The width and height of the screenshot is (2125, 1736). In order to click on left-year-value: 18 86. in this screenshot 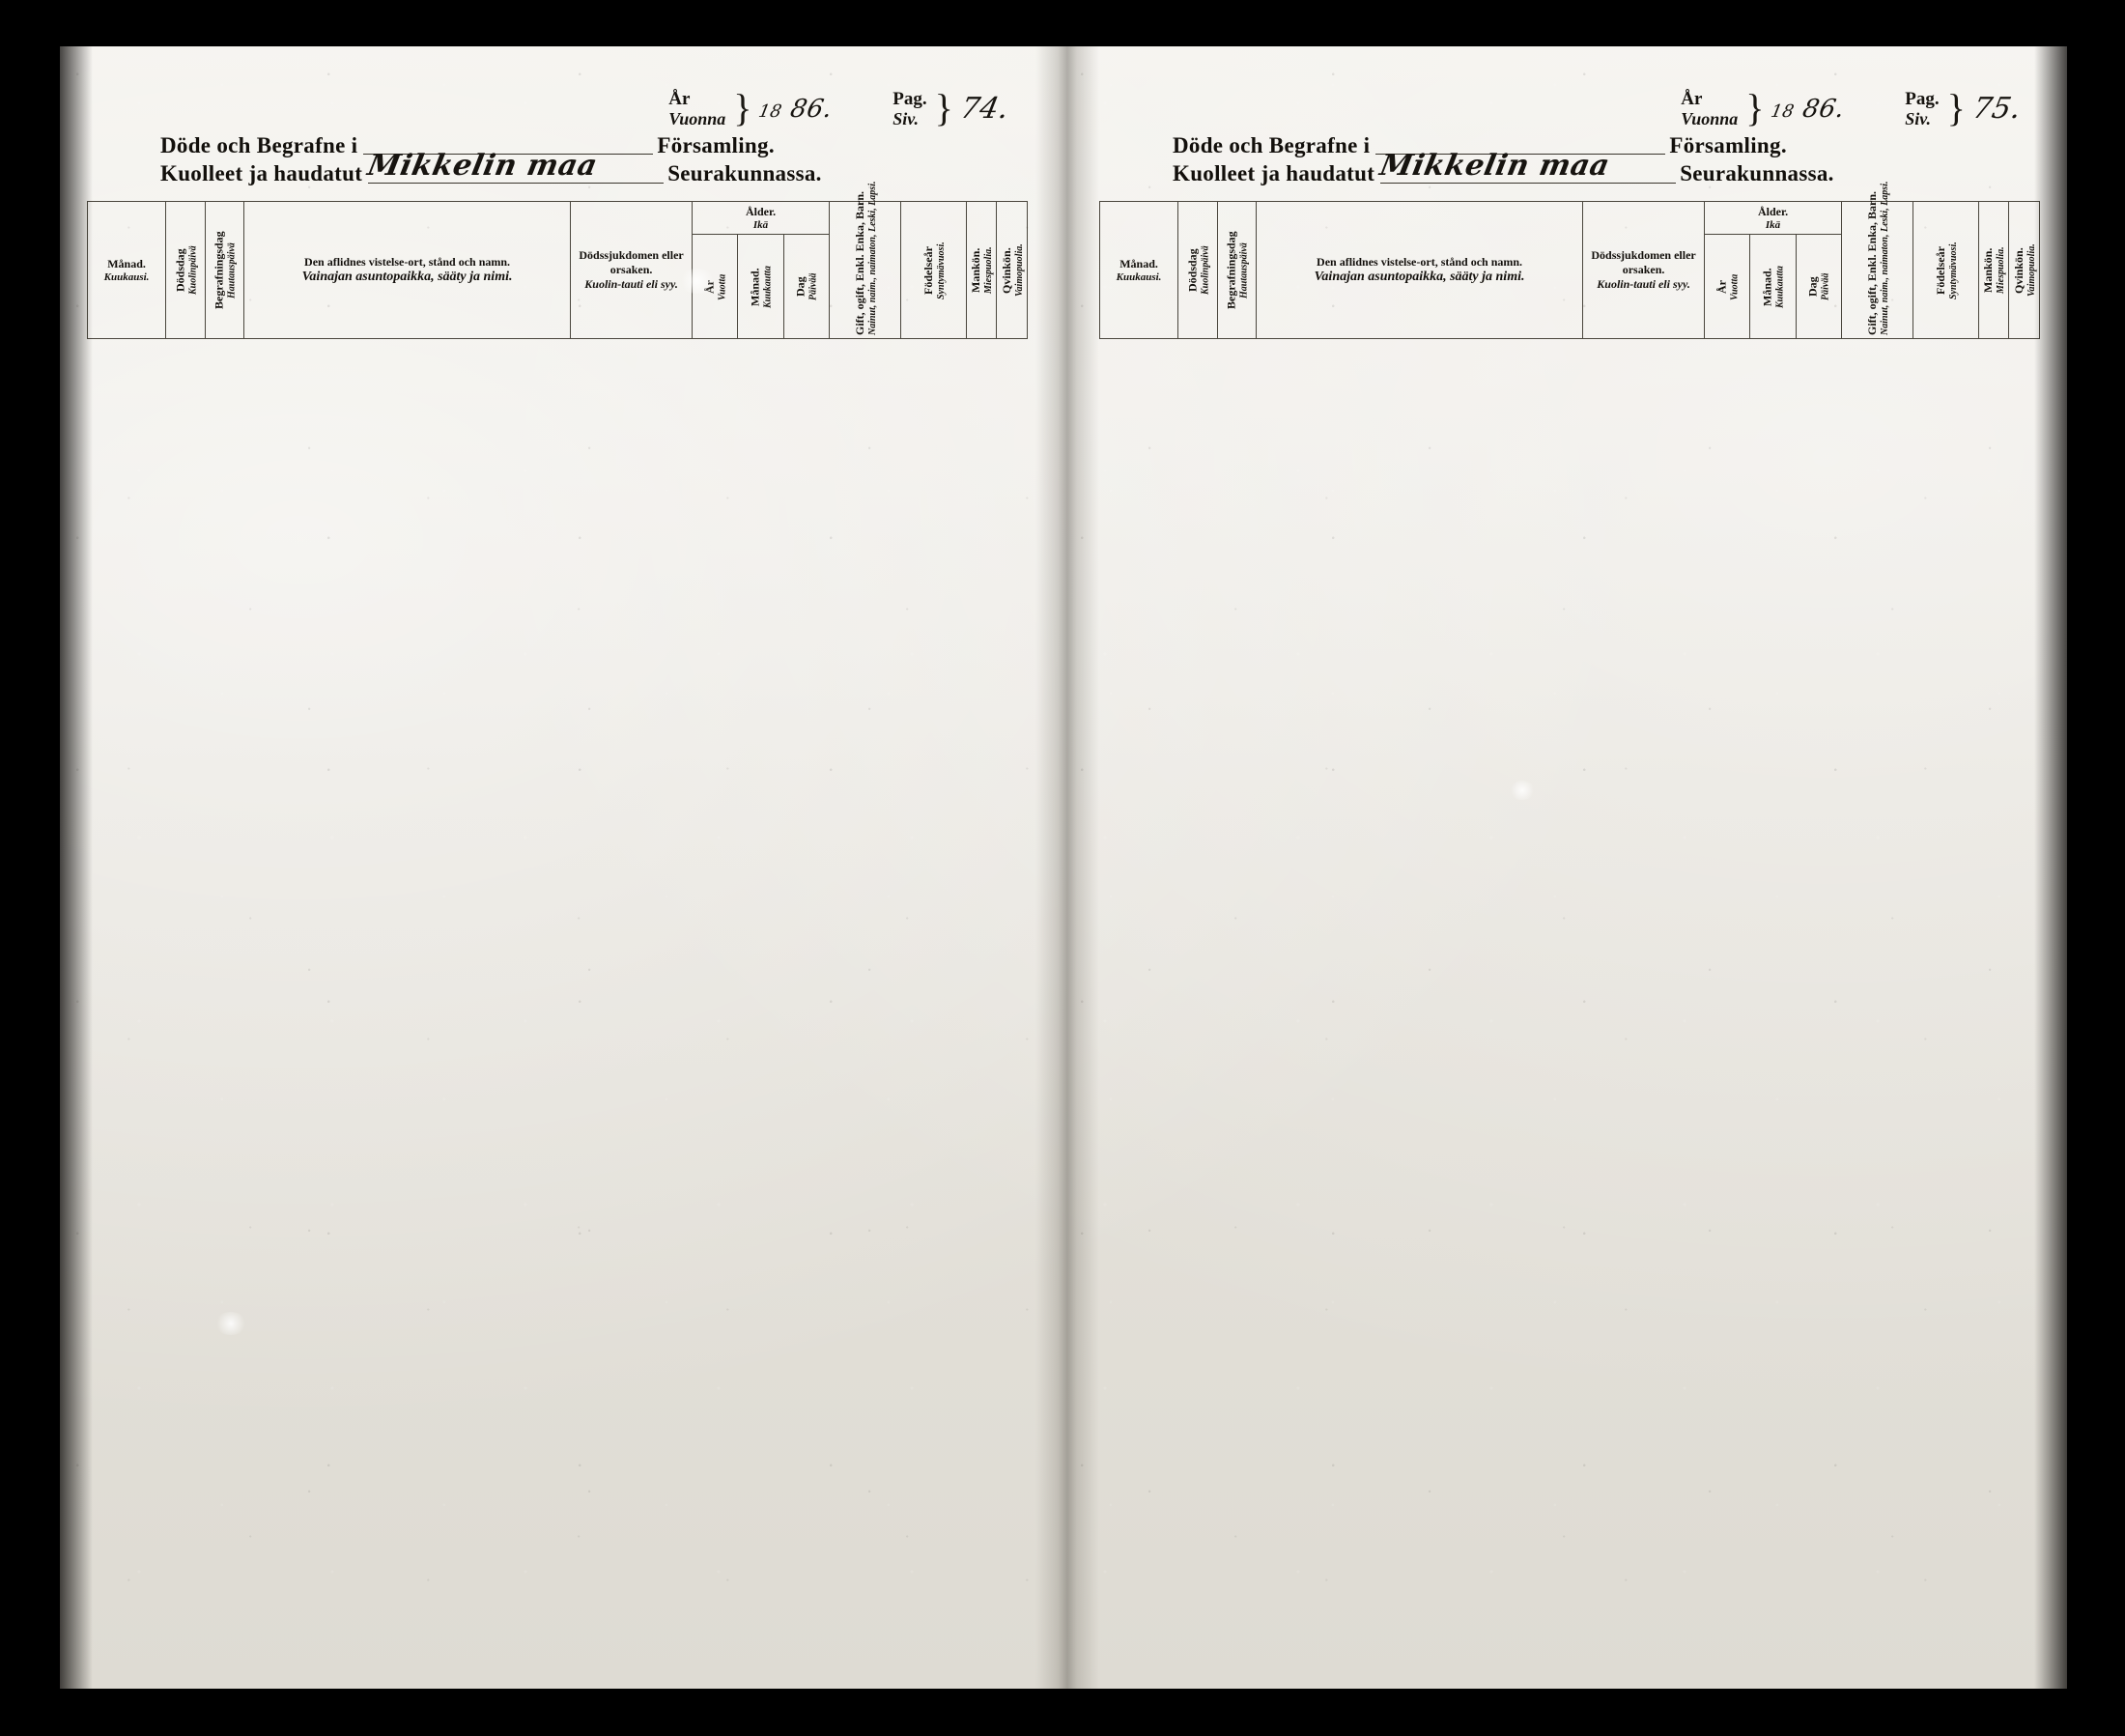, I will do `click(796, 109)`.